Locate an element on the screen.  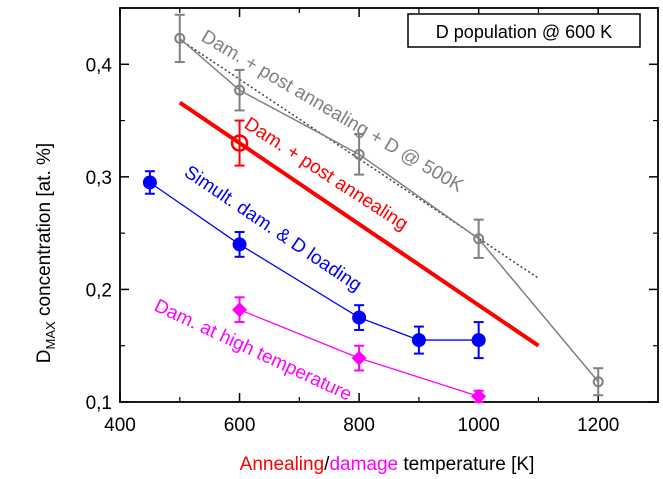
y-axis-label-main: D is located at coordinates (44, 356).